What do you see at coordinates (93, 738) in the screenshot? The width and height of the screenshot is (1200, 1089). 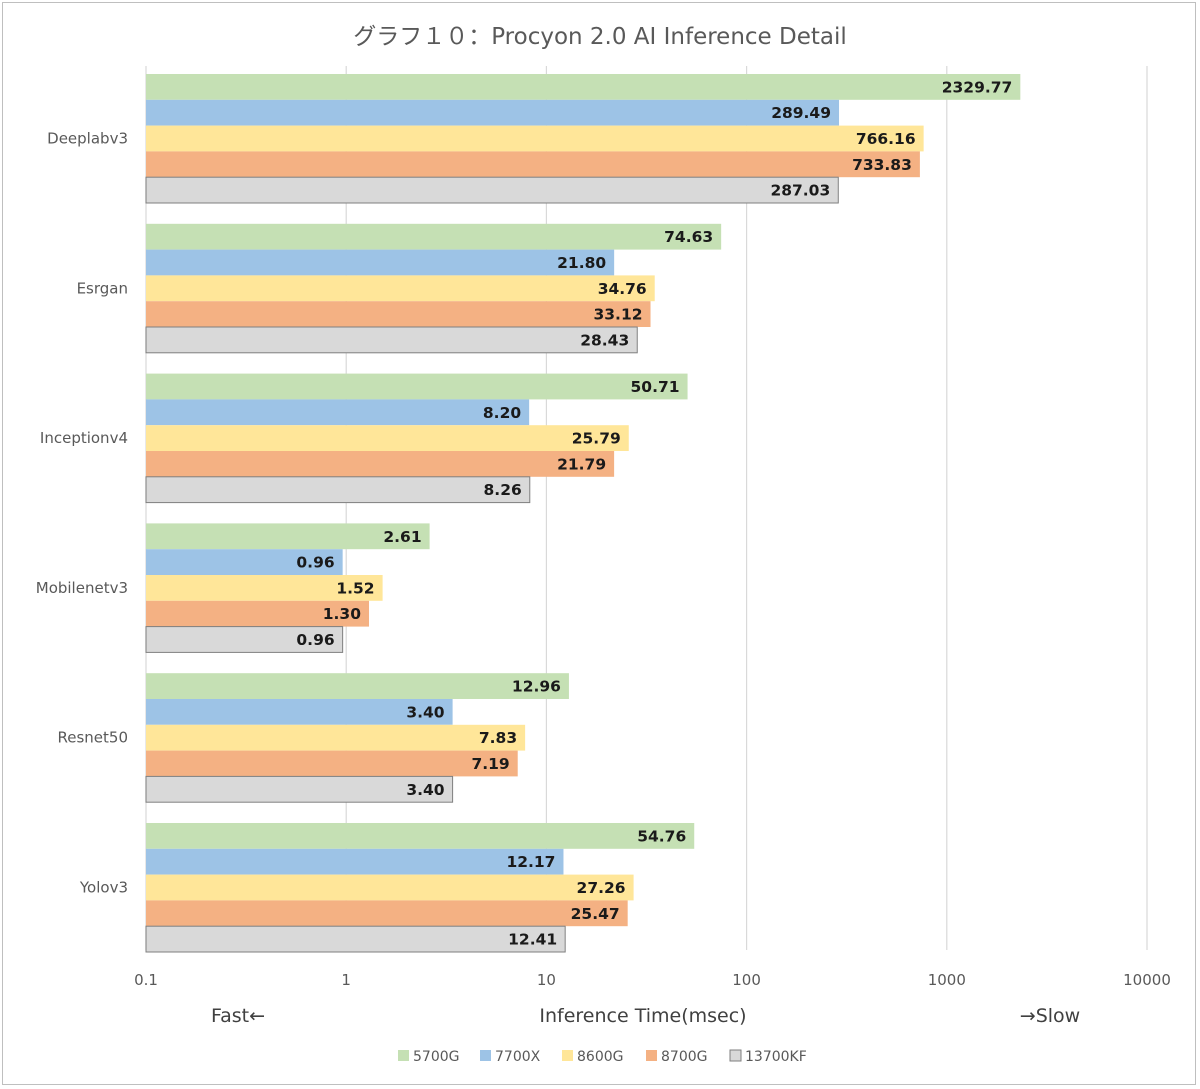 I see `category-label: Resnet50` at bounding box center [93, 738].